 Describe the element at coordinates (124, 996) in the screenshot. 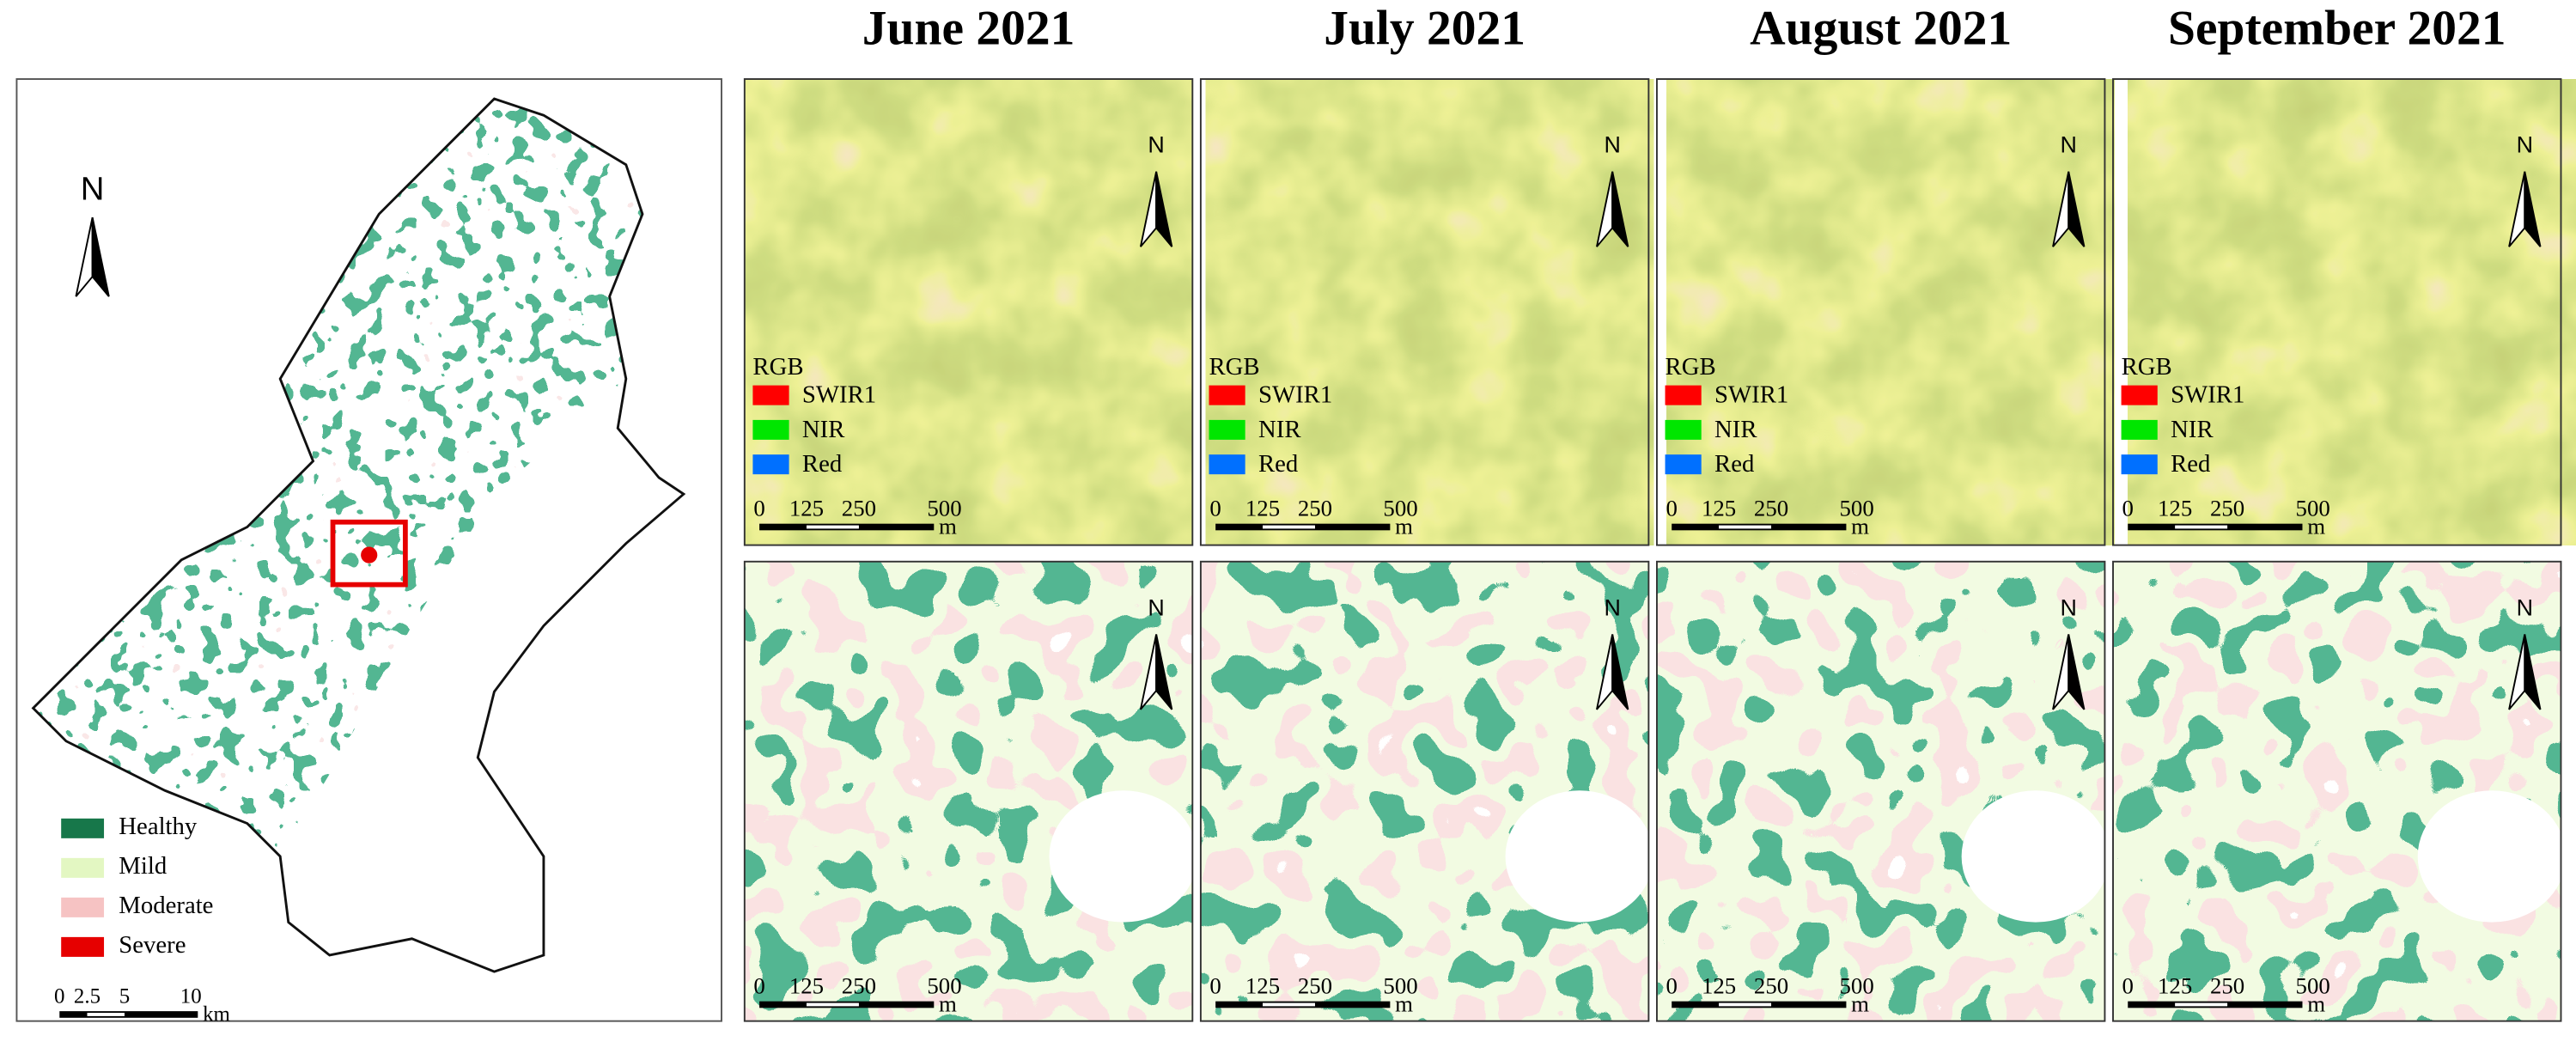

I see `scale-label: 5` at that location.